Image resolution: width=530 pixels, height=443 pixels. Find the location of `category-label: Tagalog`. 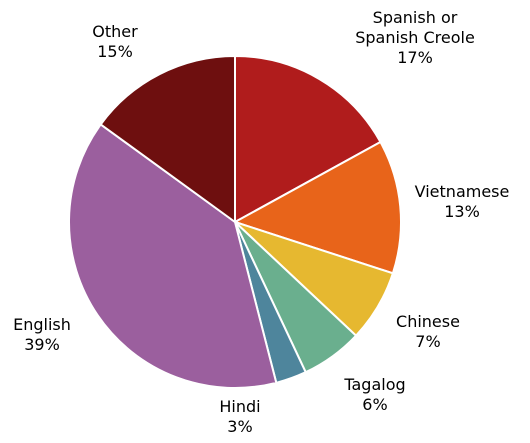

category-label: Tagalog is located at coordinates (375, 384).